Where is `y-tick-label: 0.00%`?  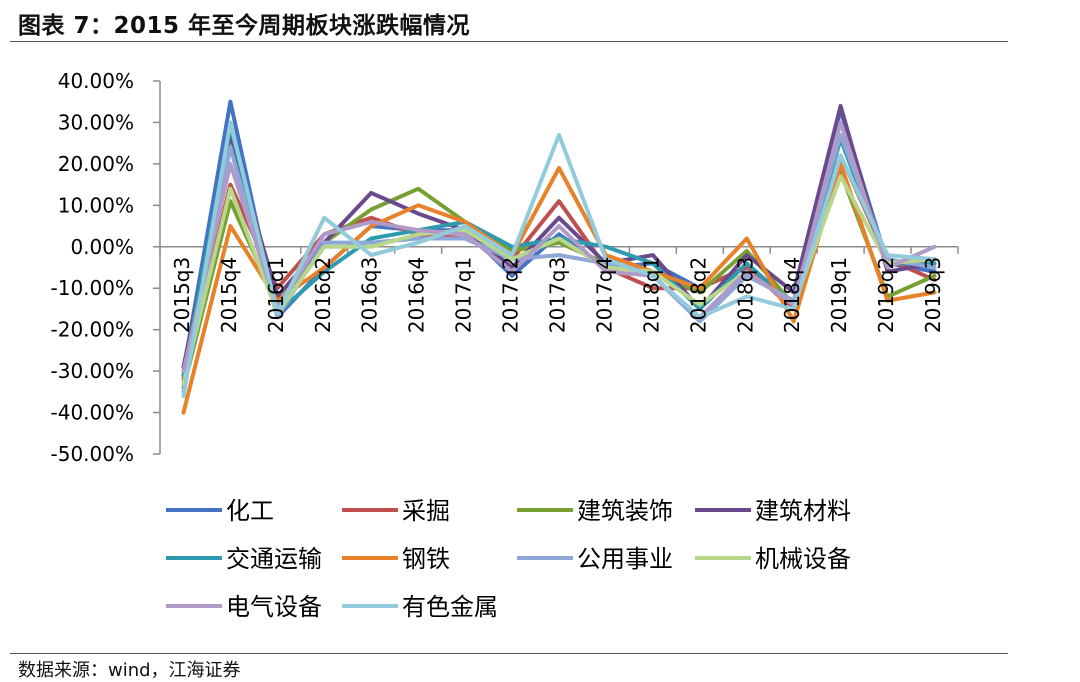
y-tick-label: 0.00% is located at coordinates (102, 247).